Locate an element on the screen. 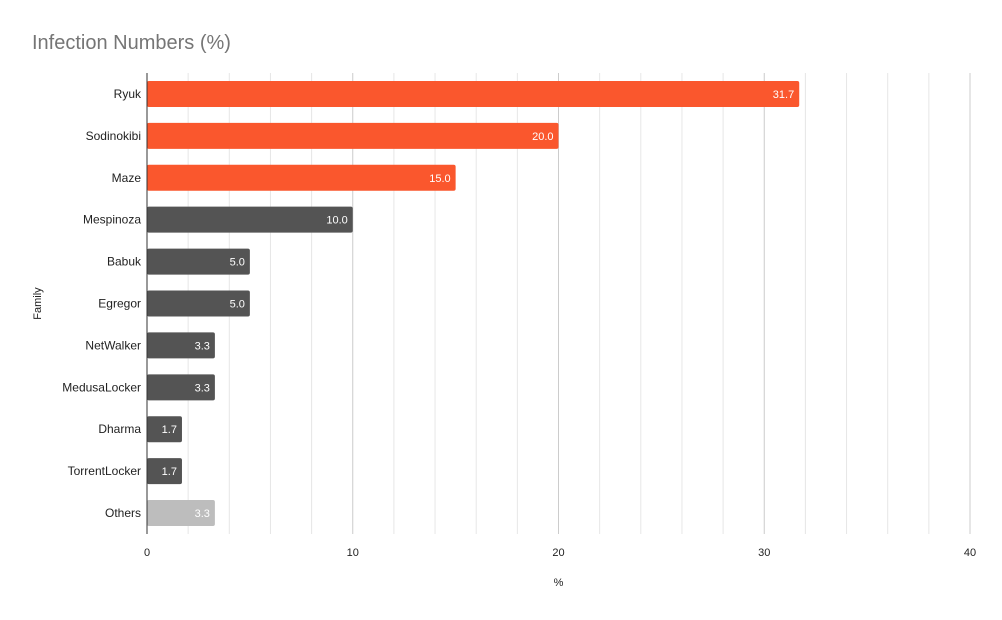 The height and width of the screenshot is (620, 1002). bar-medusalocker is located at coordinates (181, 387).